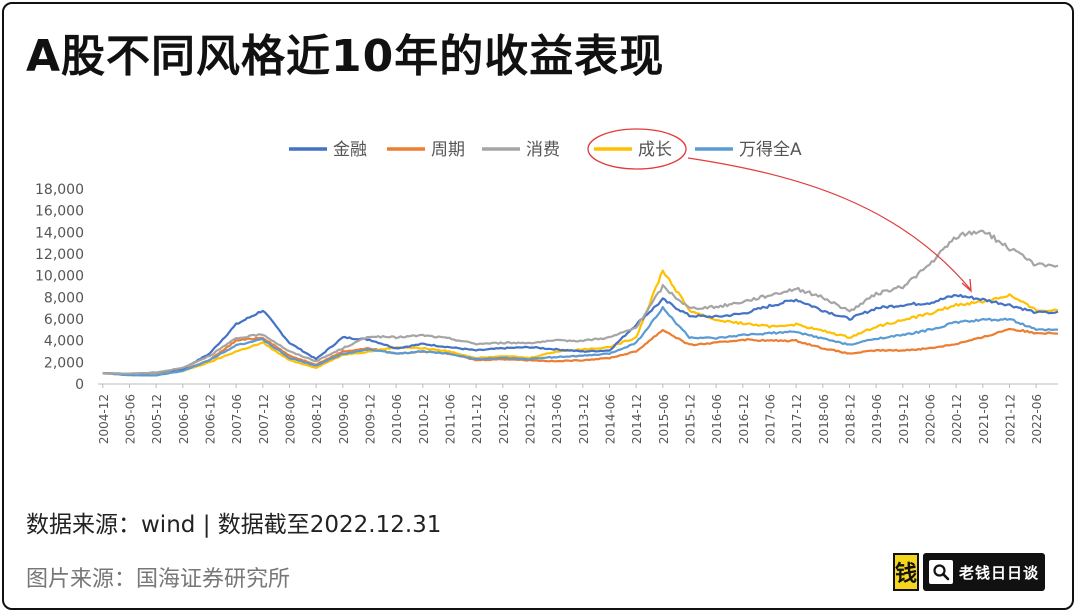  I want to click on legend-label: 万得全A, so click(770, 150).